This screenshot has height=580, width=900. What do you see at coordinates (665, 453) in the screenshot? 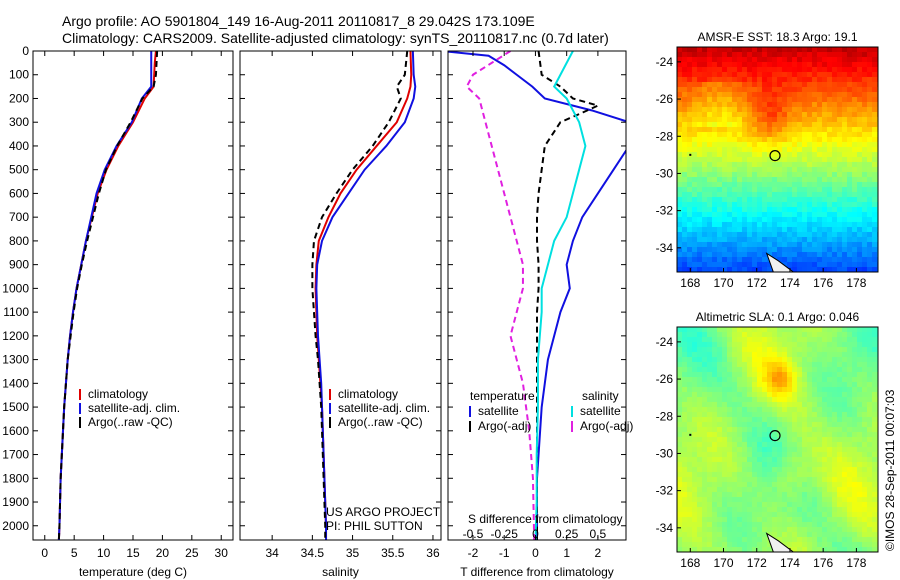
I see `sla-map-ytick-label: -30` at bounding box center [665, 453].